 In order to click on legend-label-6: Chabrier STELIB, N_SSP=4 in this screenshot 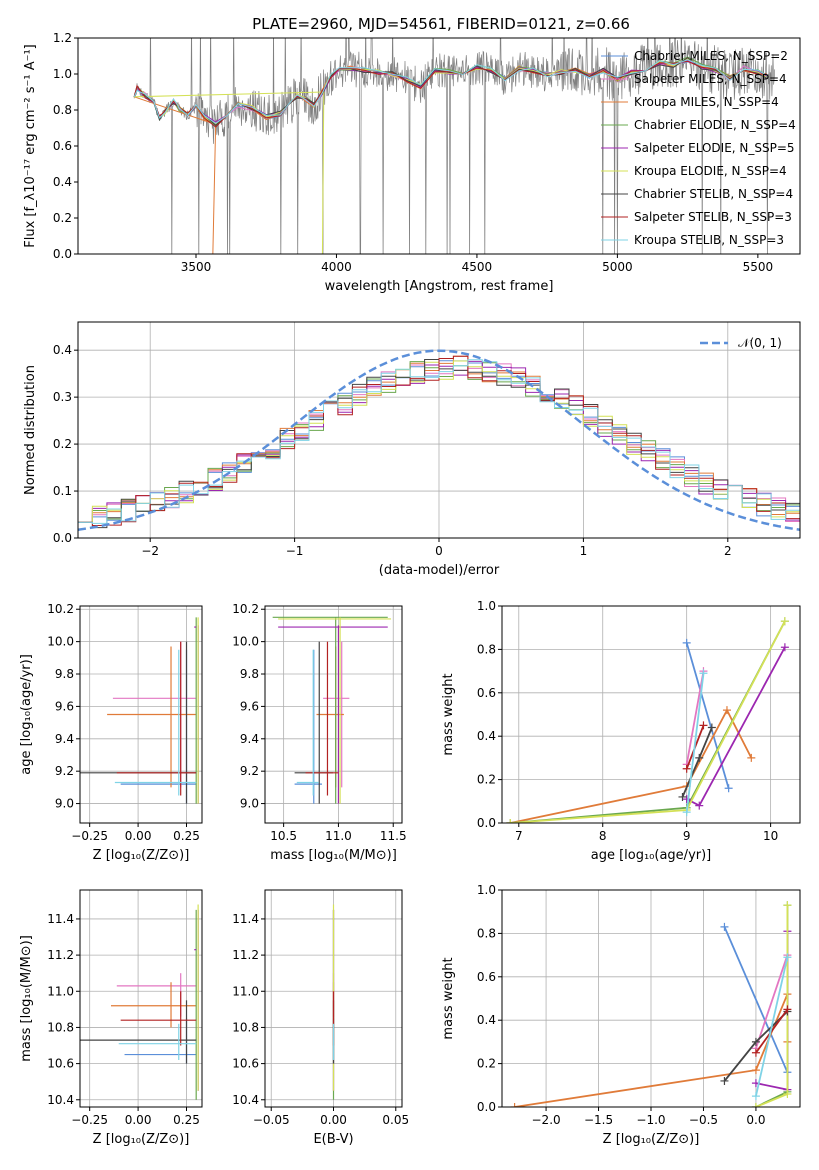, I will do `click(713, 194)`.